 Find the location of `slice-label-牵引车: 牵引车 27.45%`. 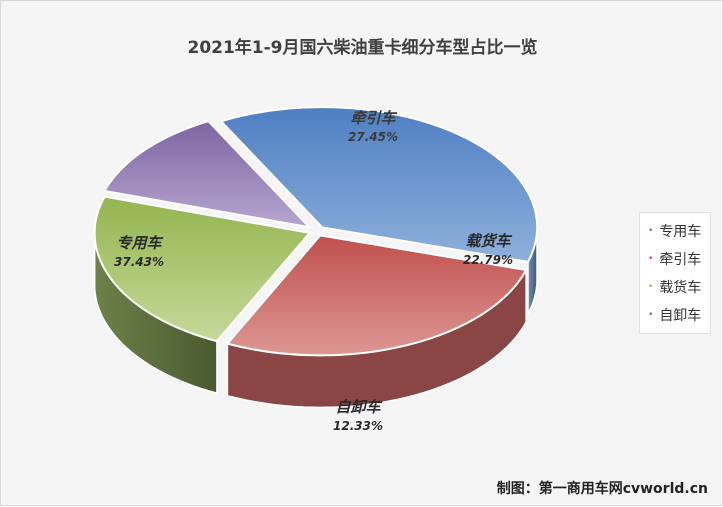

slice-label-牵引车: 牵引车 27.45% is located at coordinates (373, 128).